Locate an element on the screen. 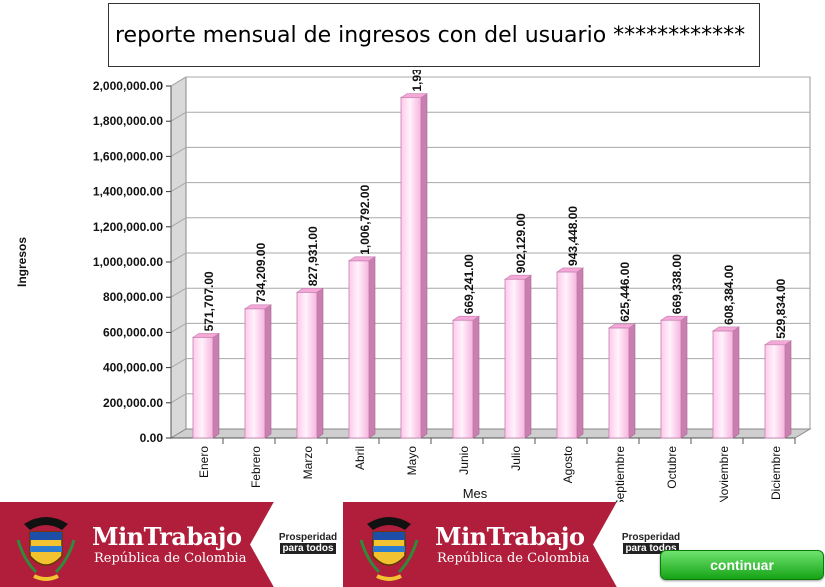 The image size is (825, 587). x-tick-label: Febrero is located at coordinates (256, 467).